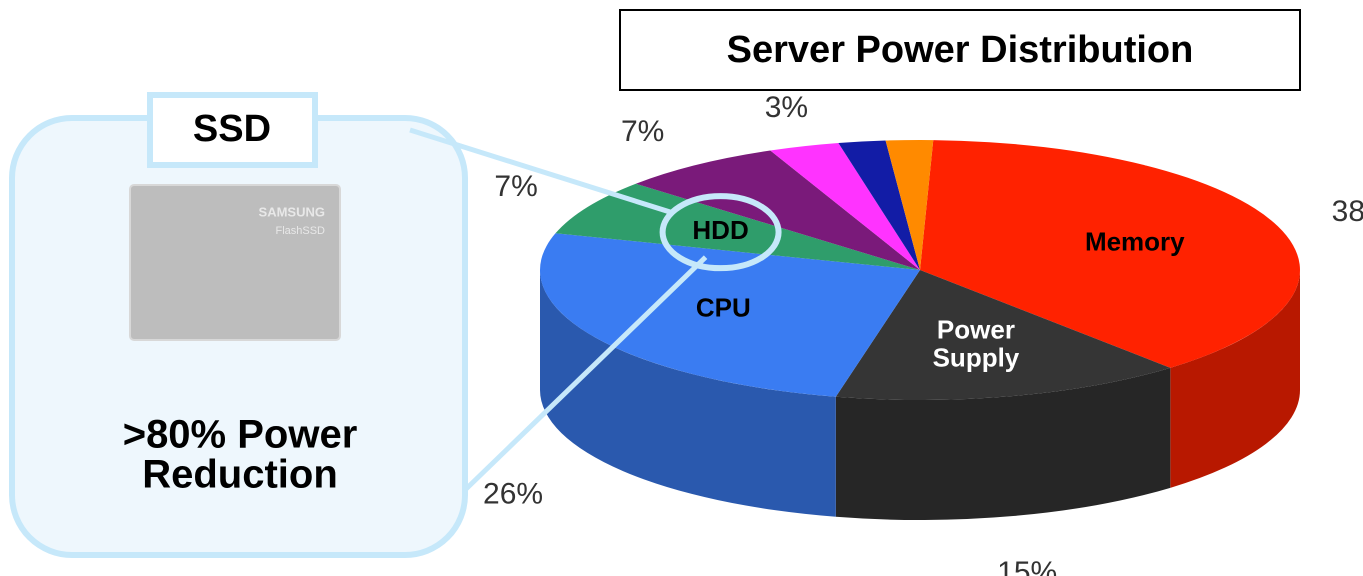 The height and width of the screenshot is (576, 1363). What do you see at coordinates (723, 307) in the screenshot?
I see `slice-label: CPU` at bounding box center [723, 307].